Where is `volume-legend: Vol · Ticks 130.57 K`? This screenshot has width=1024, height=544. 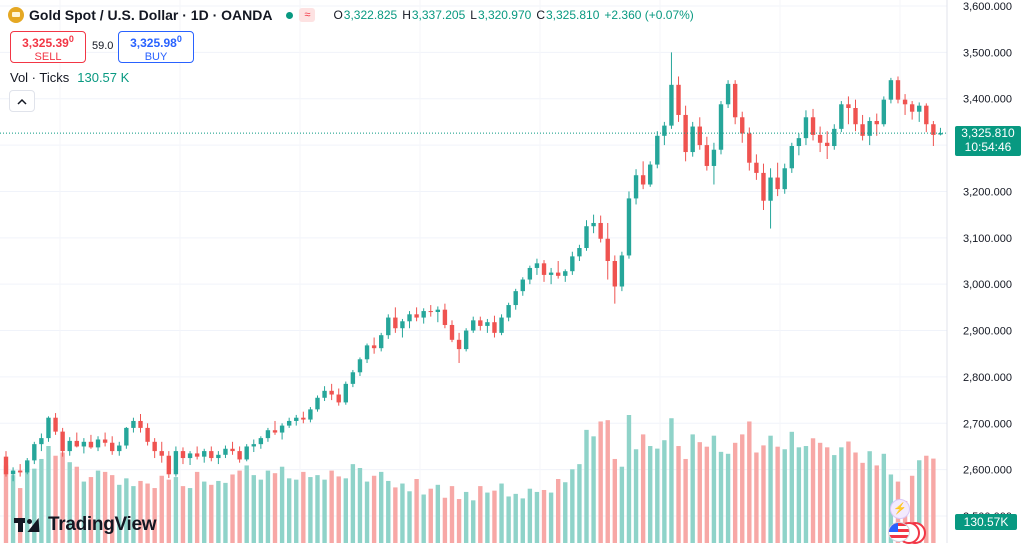 volume-legend: Vol · Ticks 130.57 K is located at coordinates (69, 77).